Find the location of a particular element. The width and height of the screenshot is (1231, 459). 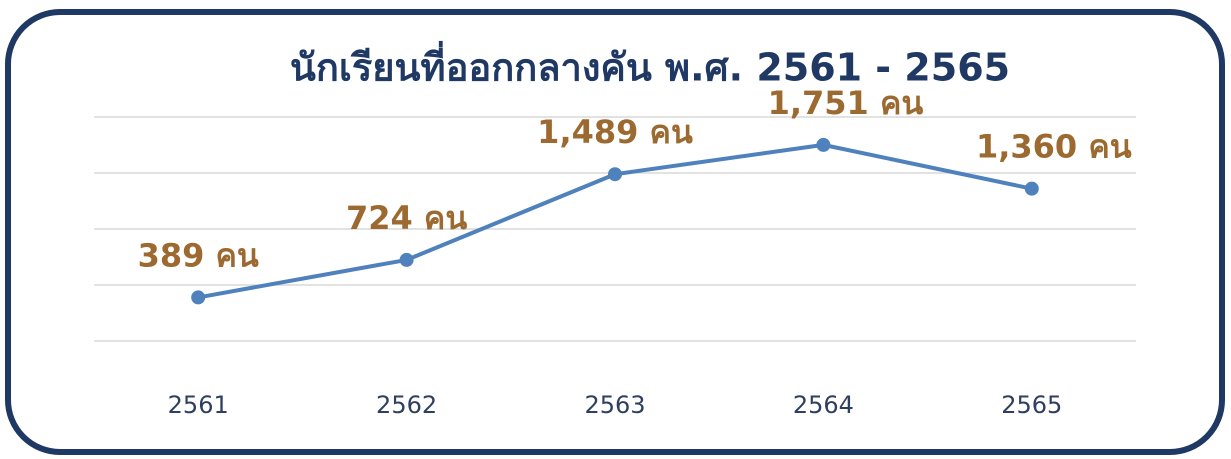

data-label: 724 คน is located at coordinates (406, 218).